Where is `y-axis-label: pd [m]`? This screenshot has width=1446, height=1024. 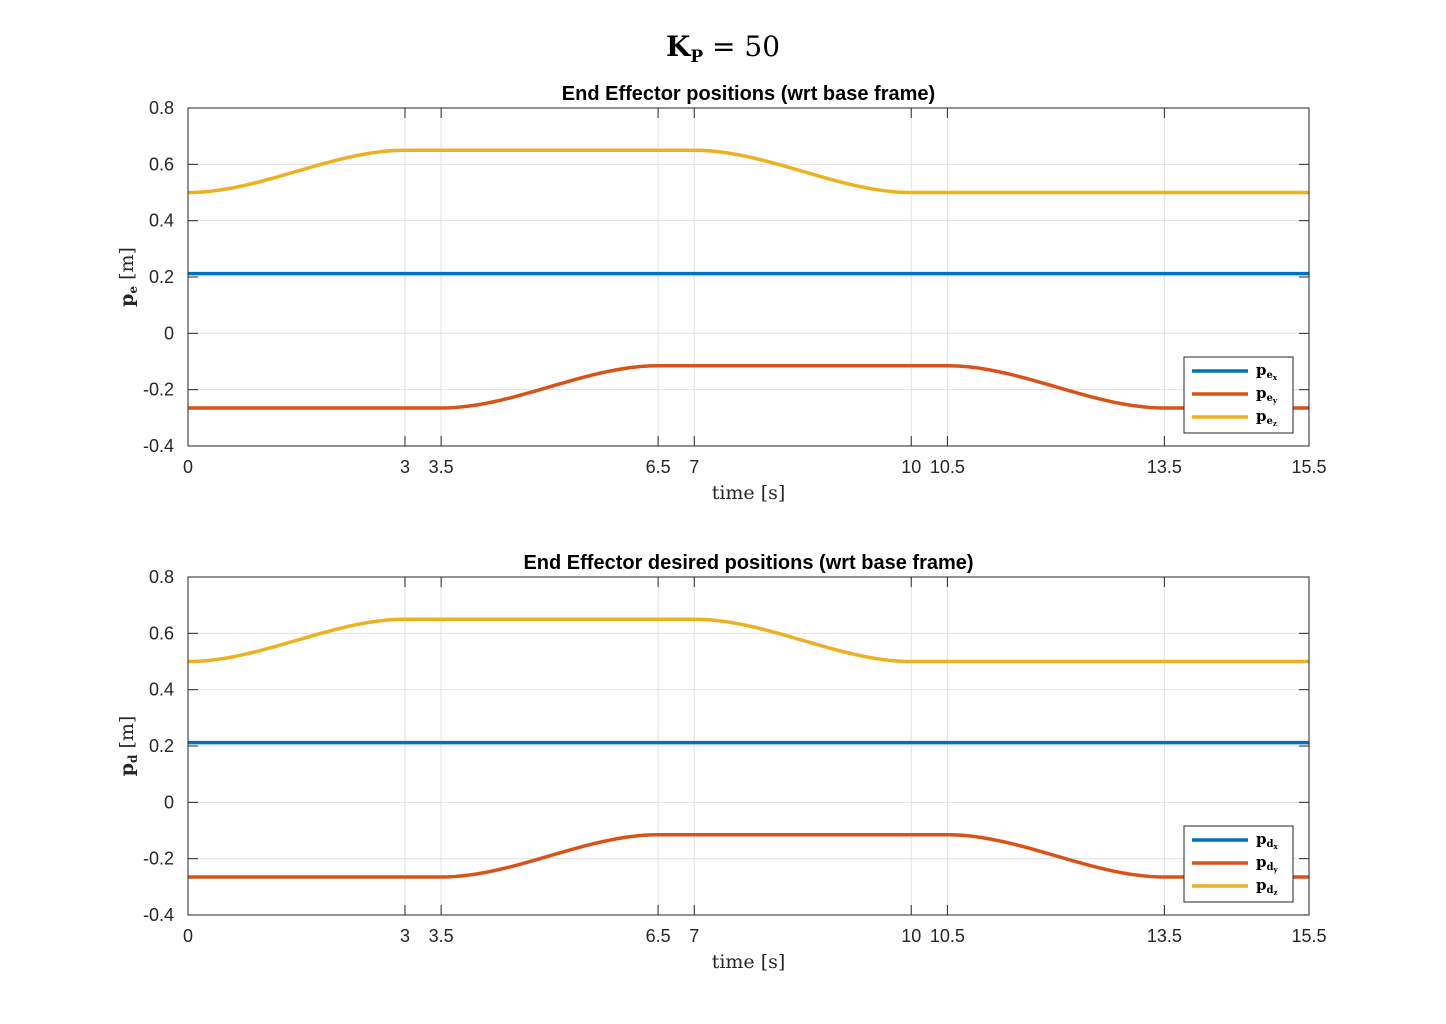
y-axis-label: pd [m] is located at coordinates (128, 746).